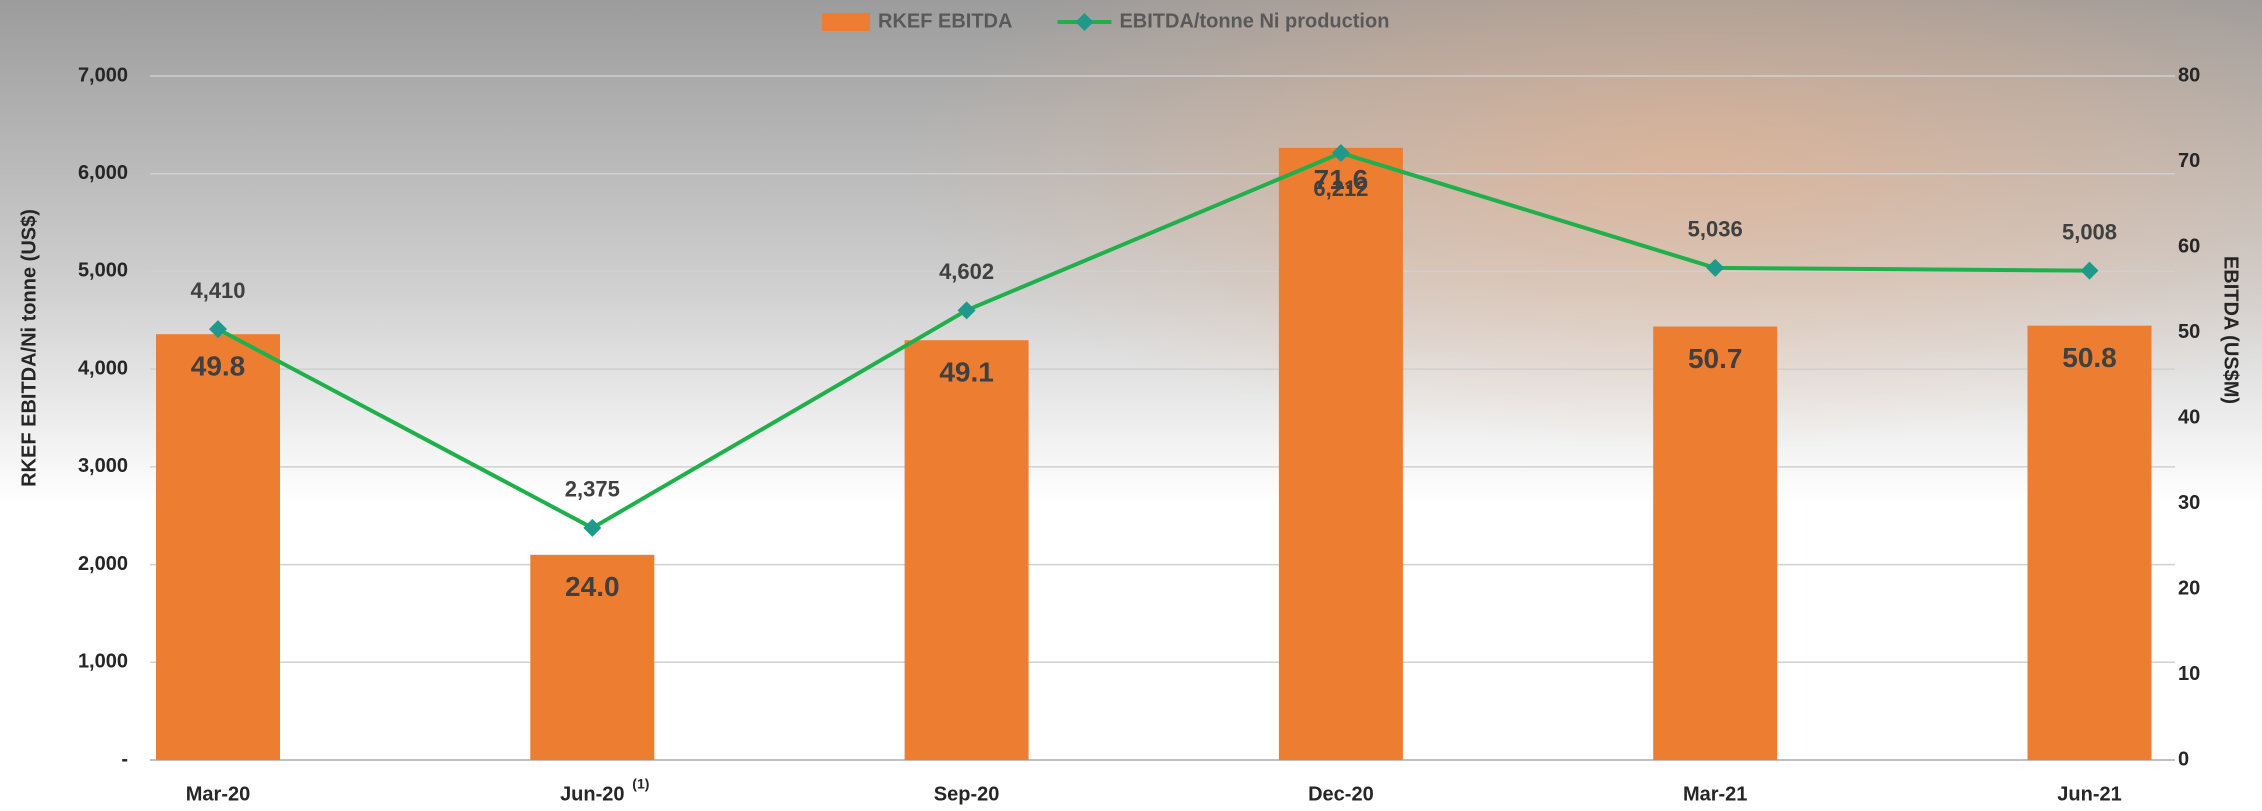  Describe the element at coordinates (2183, 759) in the screenshot. I see `y2-tick-label: 0` at that location.